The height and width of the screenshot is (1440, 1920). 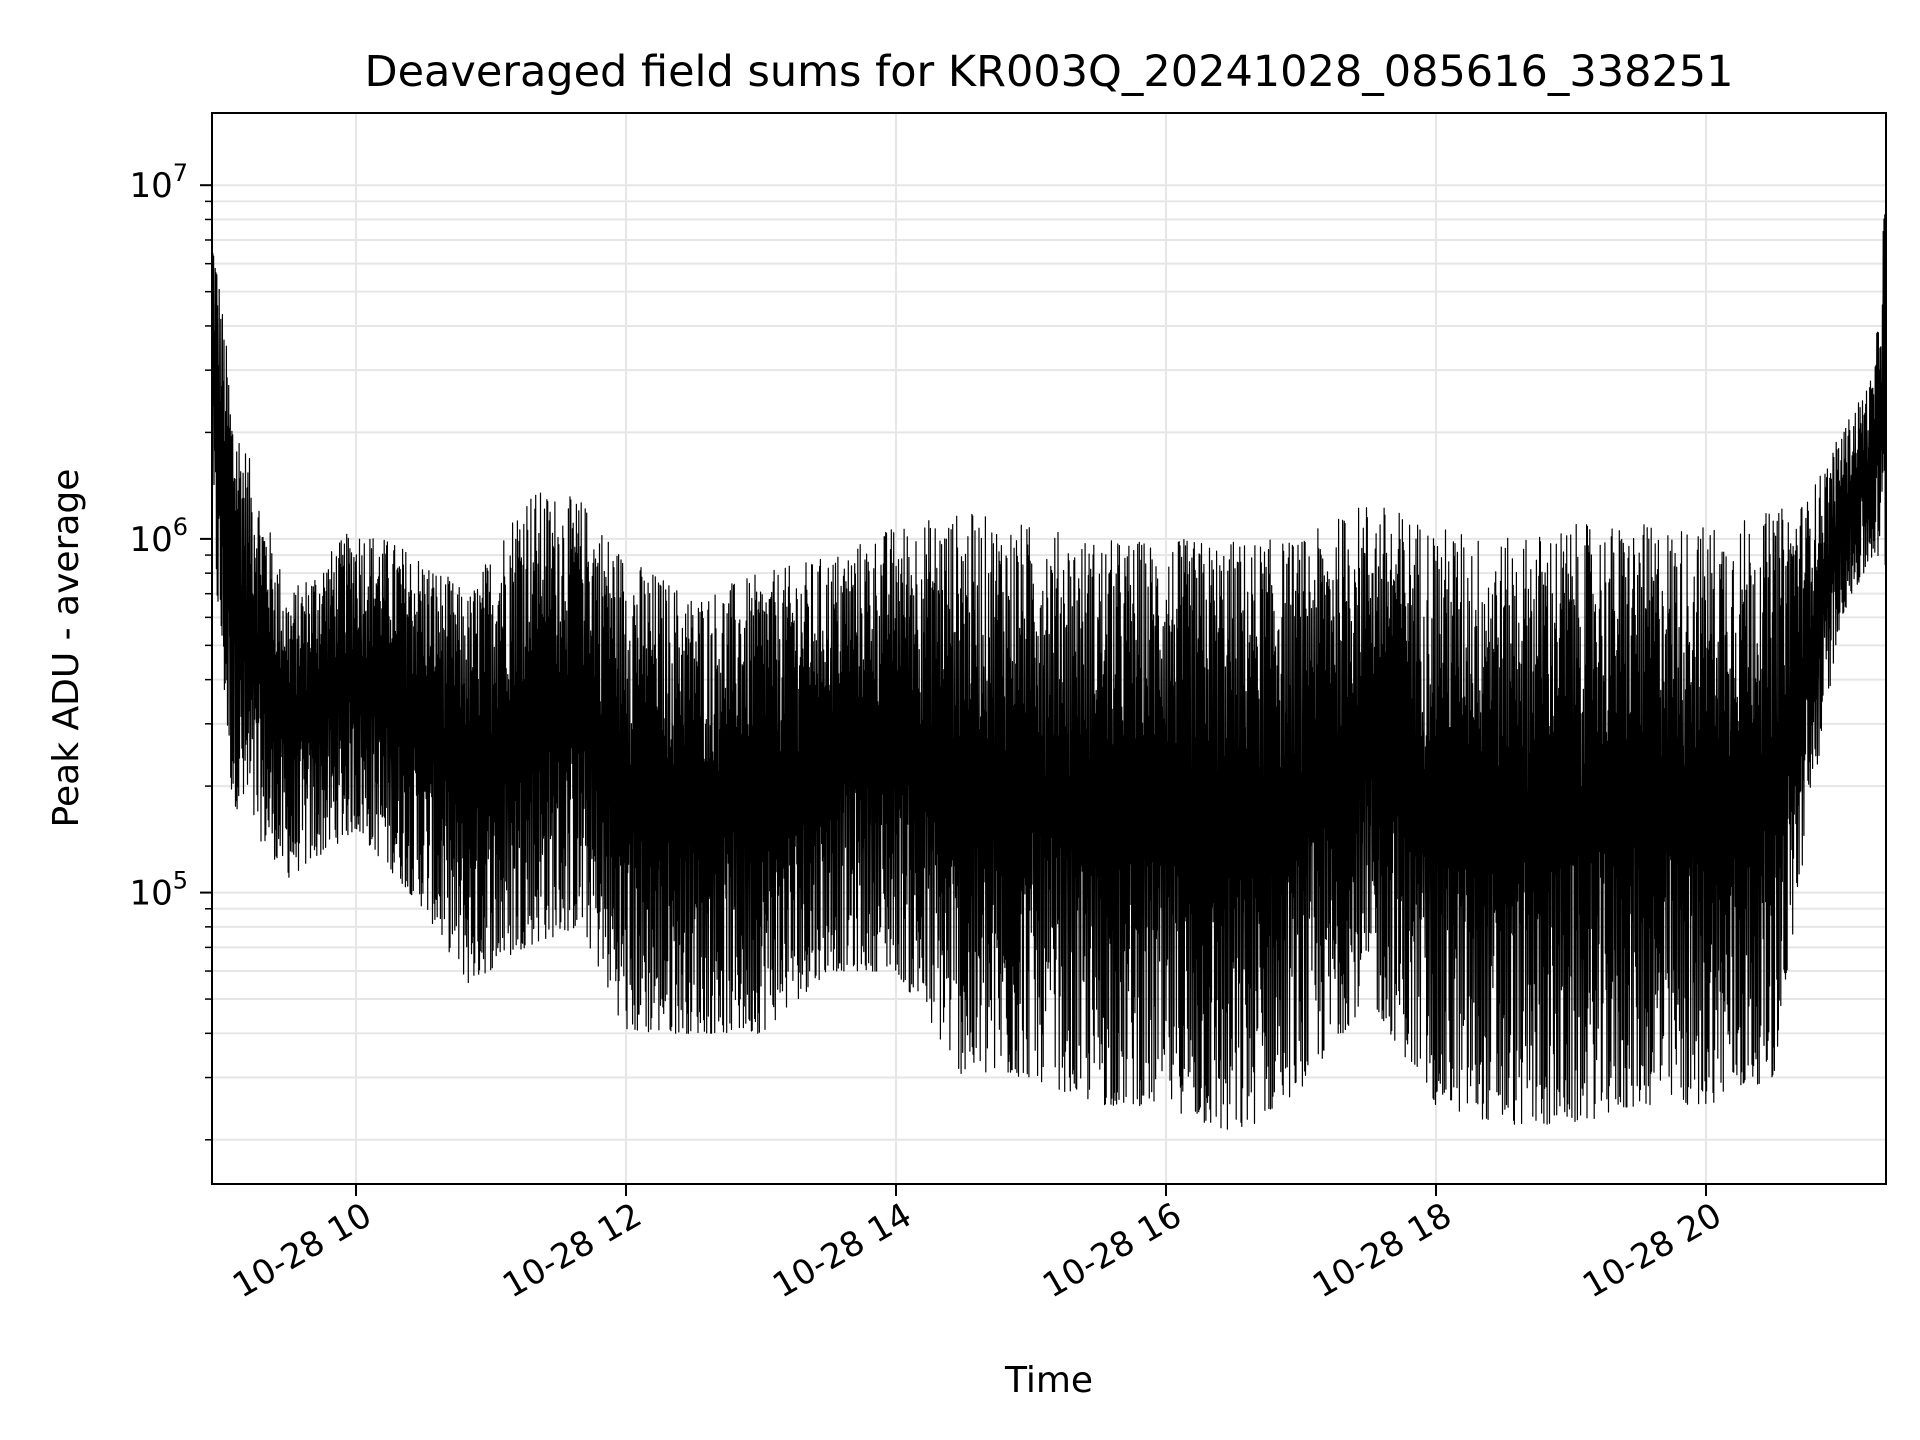 What do you see at coordinates (1048, 1380) in the screenshot?
I see `x-axis-label: Time` at bounding box center [1048, 1380].